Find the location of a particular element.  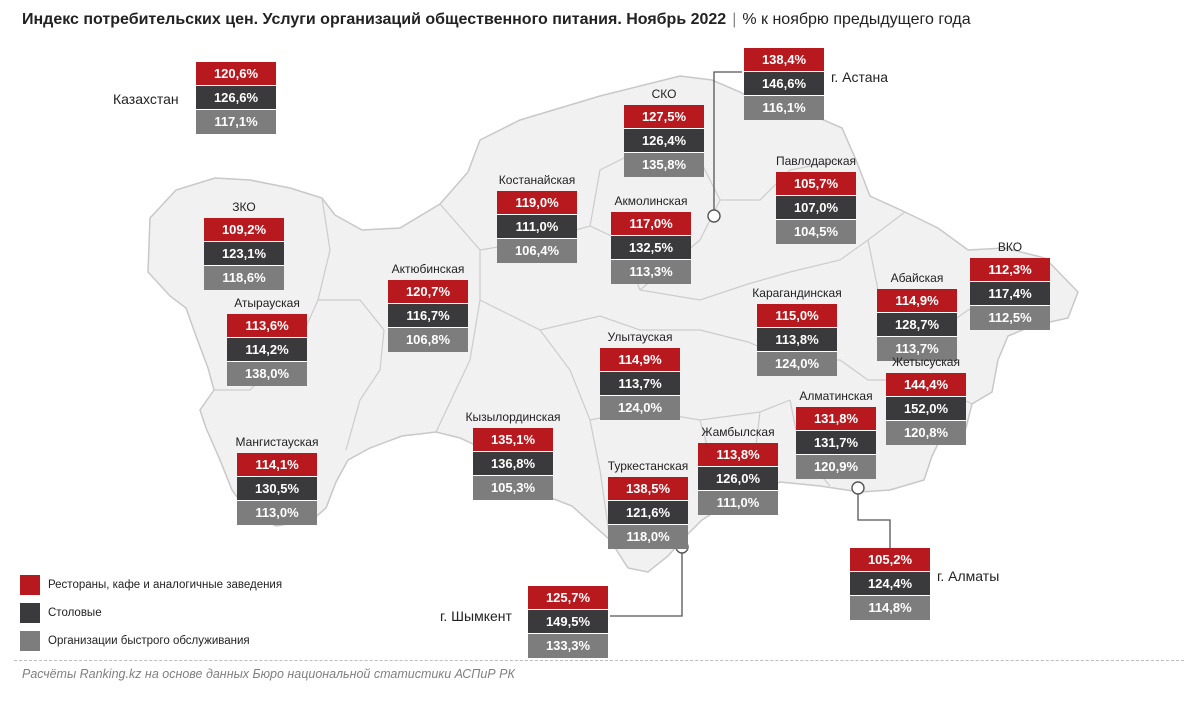

value-restaurants: 138,5% is located at coordinates (648, 489).